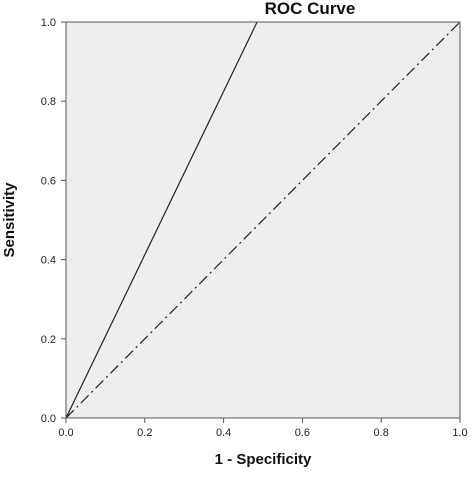 The width and height of the screenshot is (474, 477). Describe the element at coordinates (48, 419) in the screenshot. I see `y-tick-label: 0.0` at that location.